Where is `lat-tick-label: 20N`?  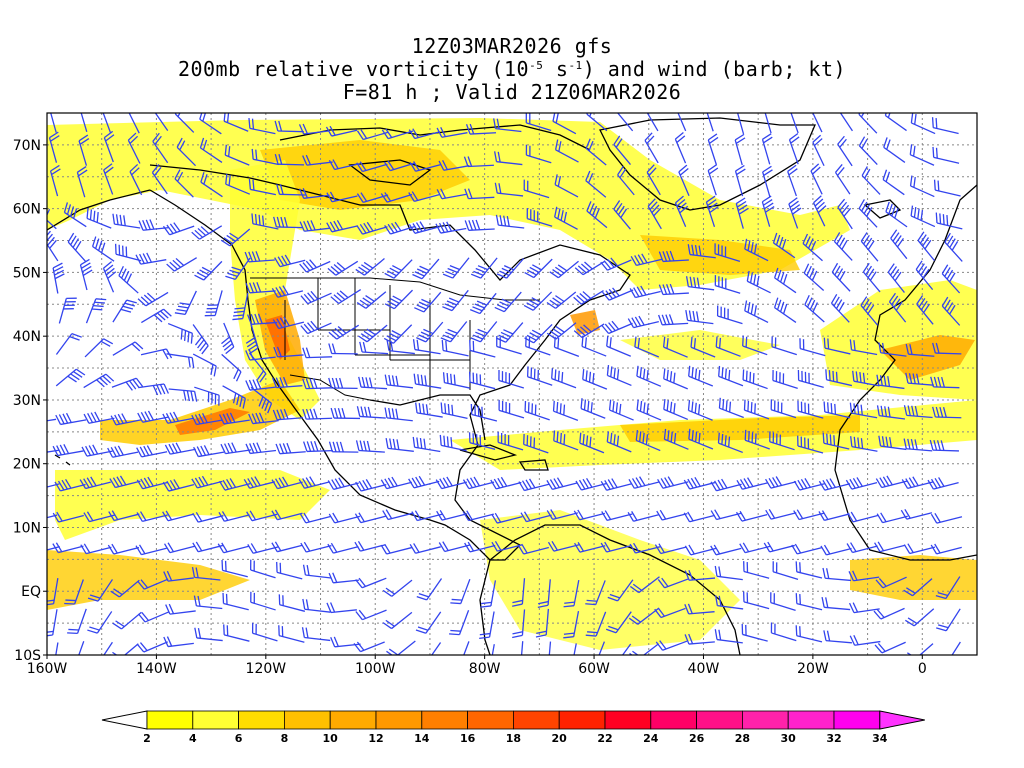 lat-tick-label: 20N is located at coordinates (27, 465).